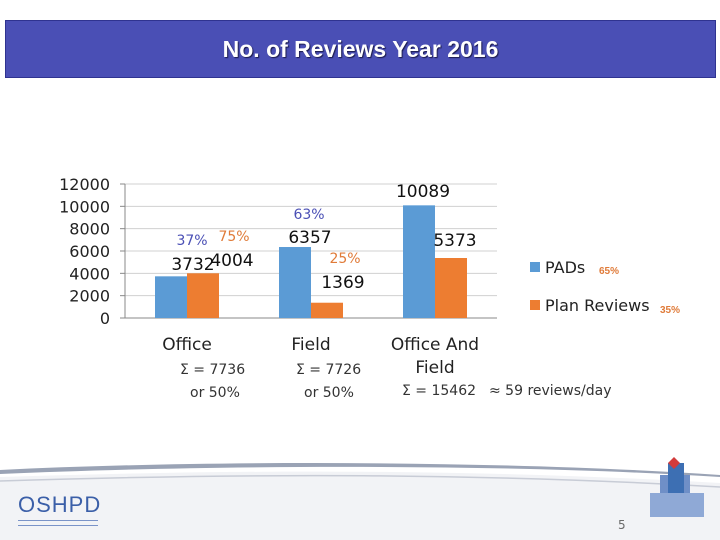 Image resolution: width=720 pixels, height=540 pixels. Describe the element at coordinates (435, 345) in the screenshot. I see `x-tick-label: Office And` at that location.